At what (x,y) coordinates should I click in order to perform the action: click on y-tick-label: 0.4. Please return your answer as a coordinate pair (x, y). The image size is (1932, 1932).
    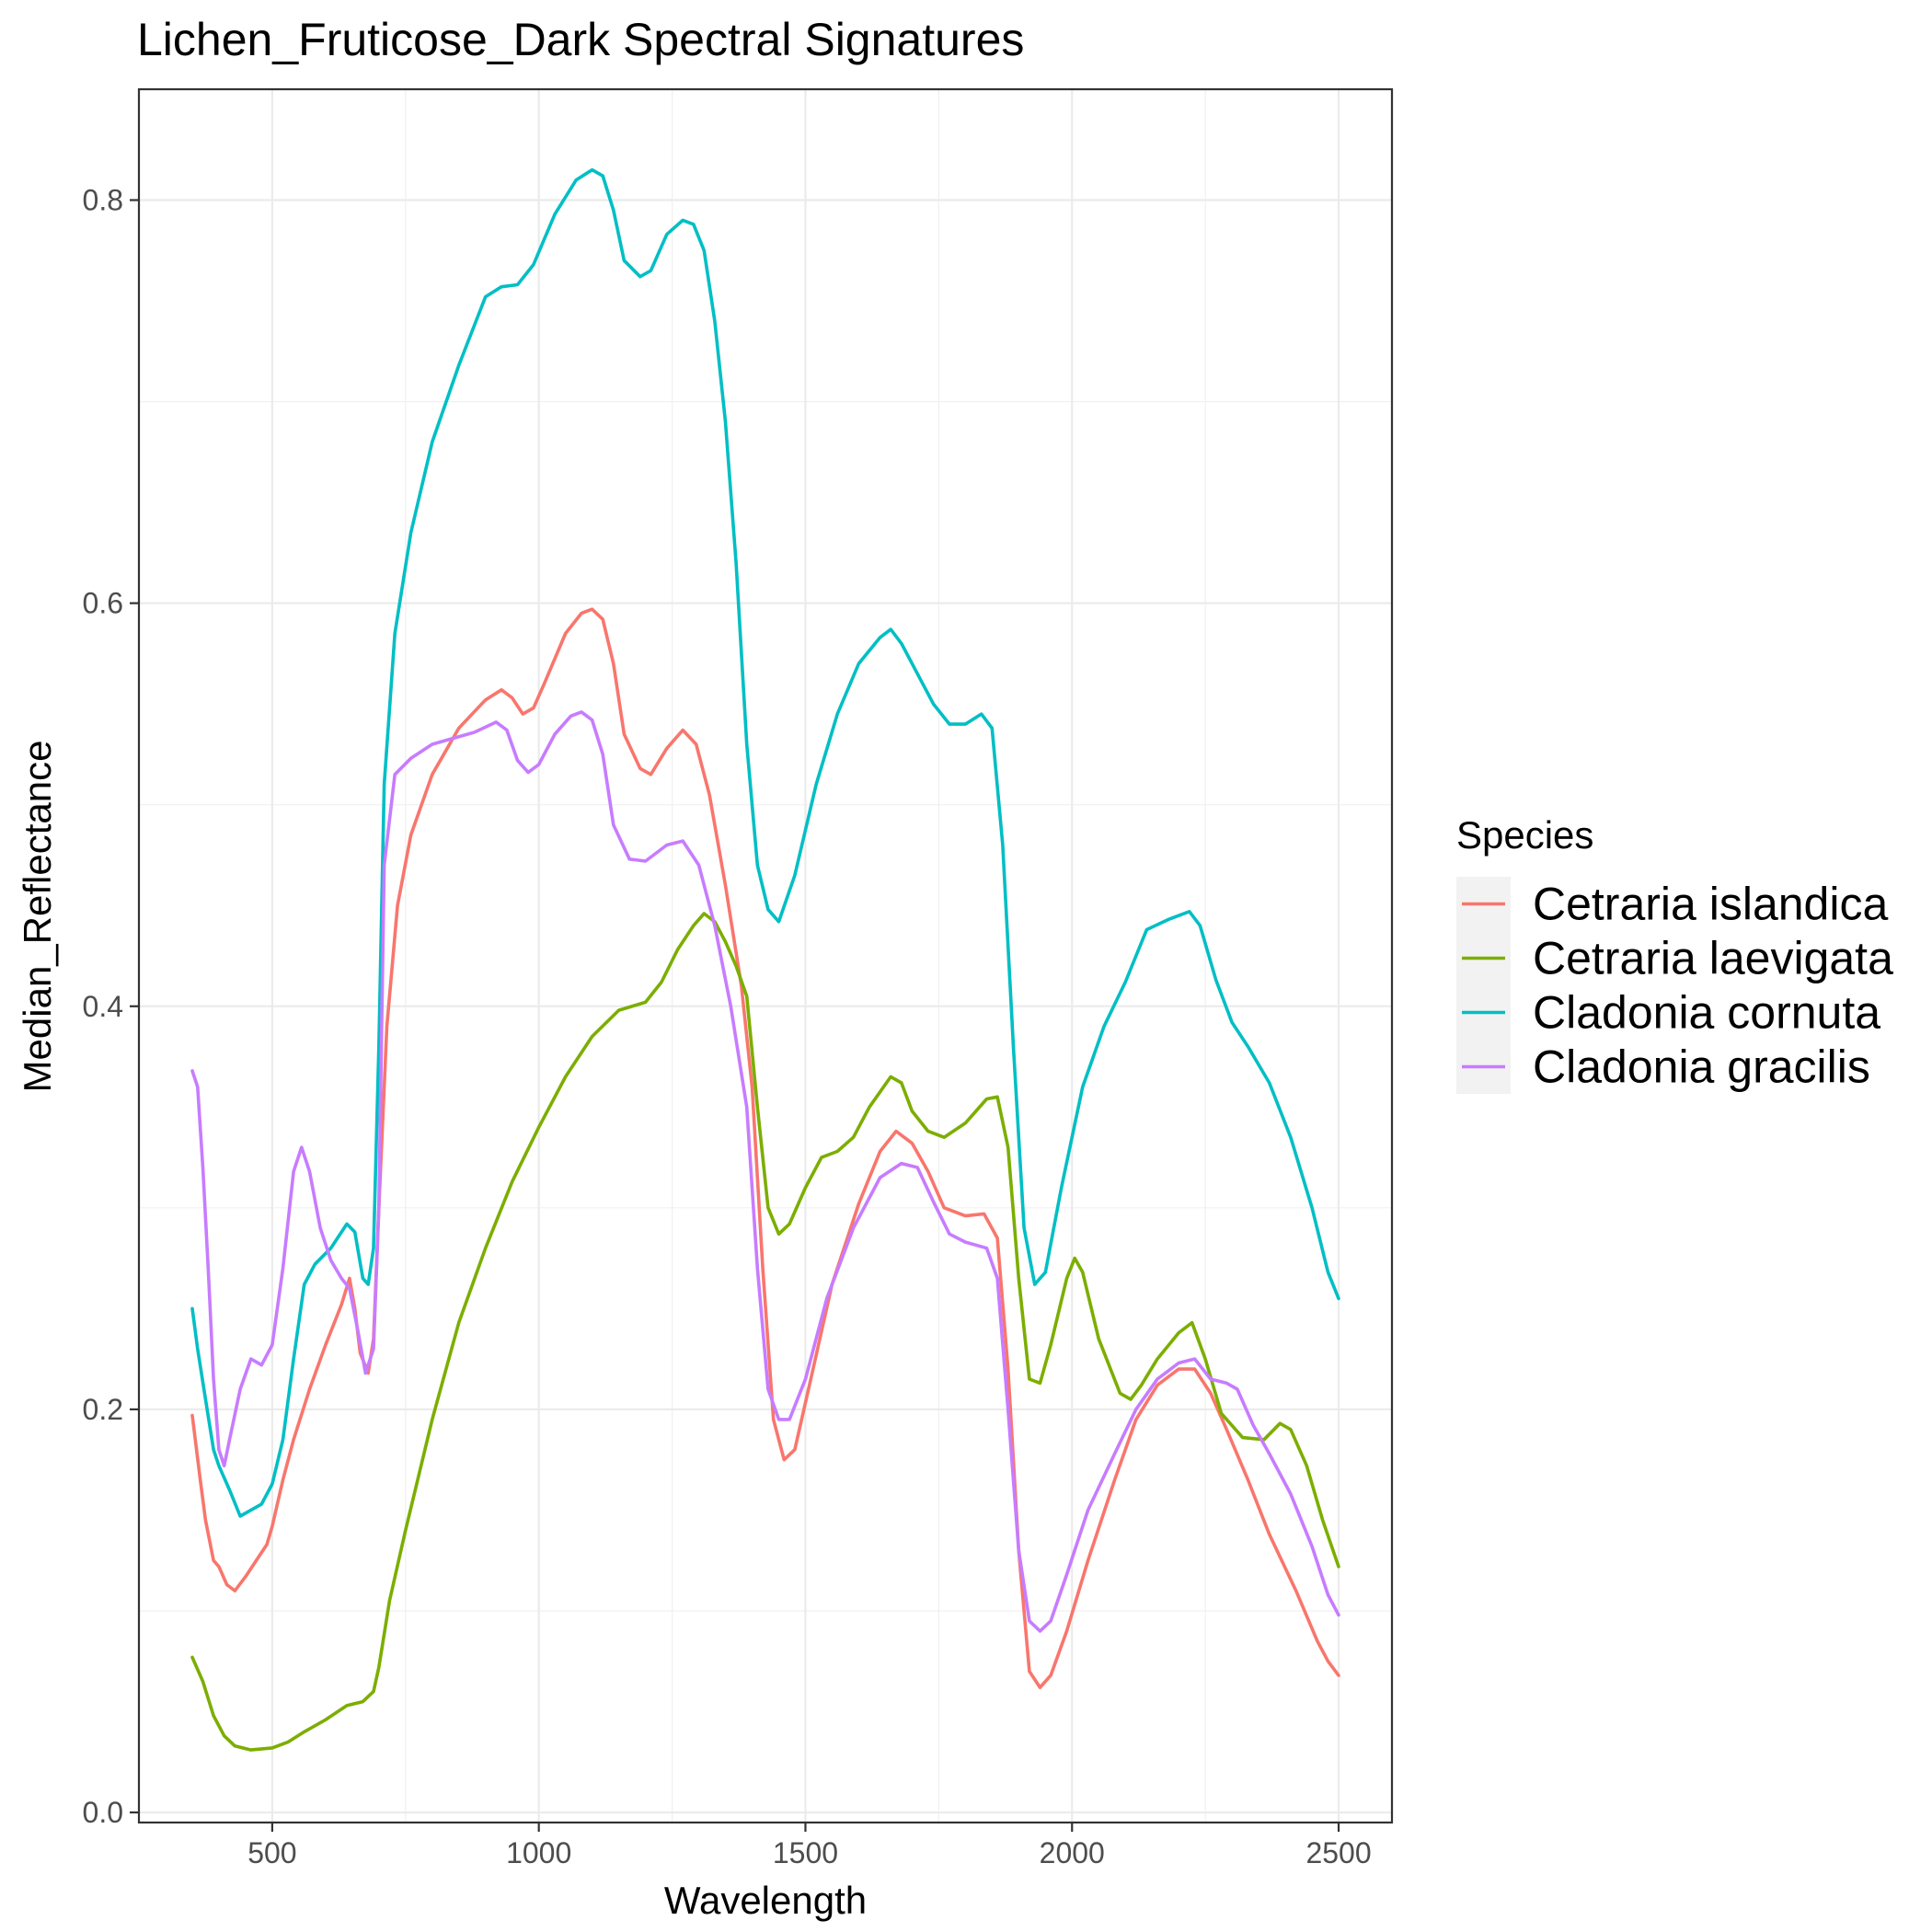
    Looking at the image, I should click on (103, 1006).